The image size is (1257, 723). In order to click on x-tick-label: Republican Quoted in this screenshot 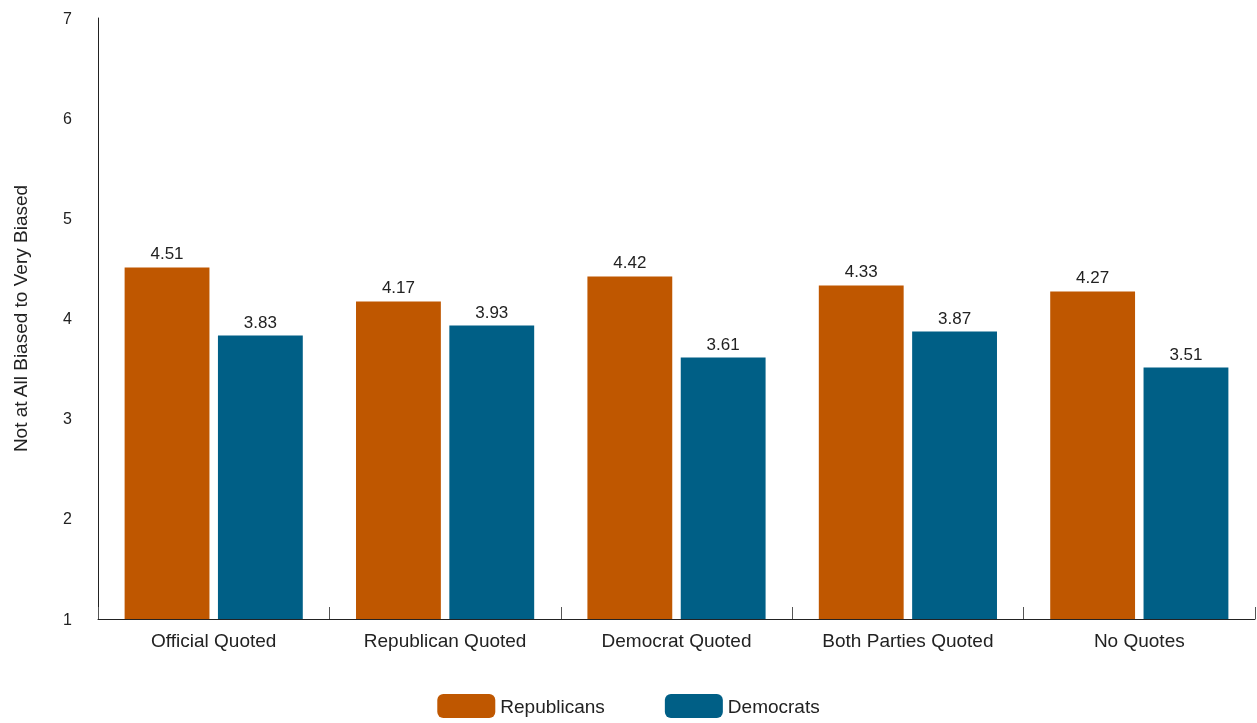, I will do `click(445, 640)`.